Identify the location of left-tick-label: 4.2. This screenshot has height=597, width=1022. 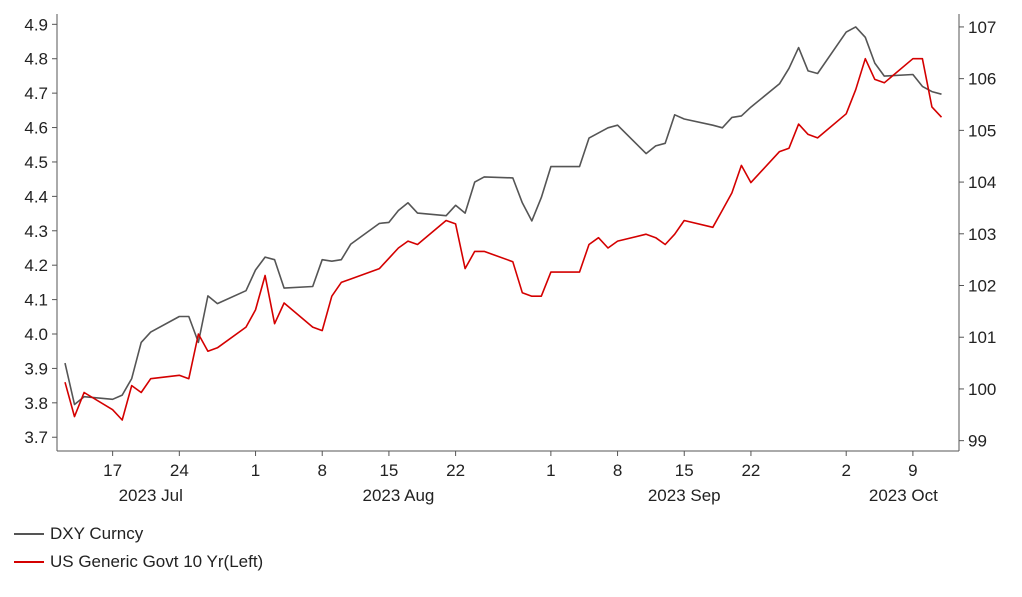
(36, 265).